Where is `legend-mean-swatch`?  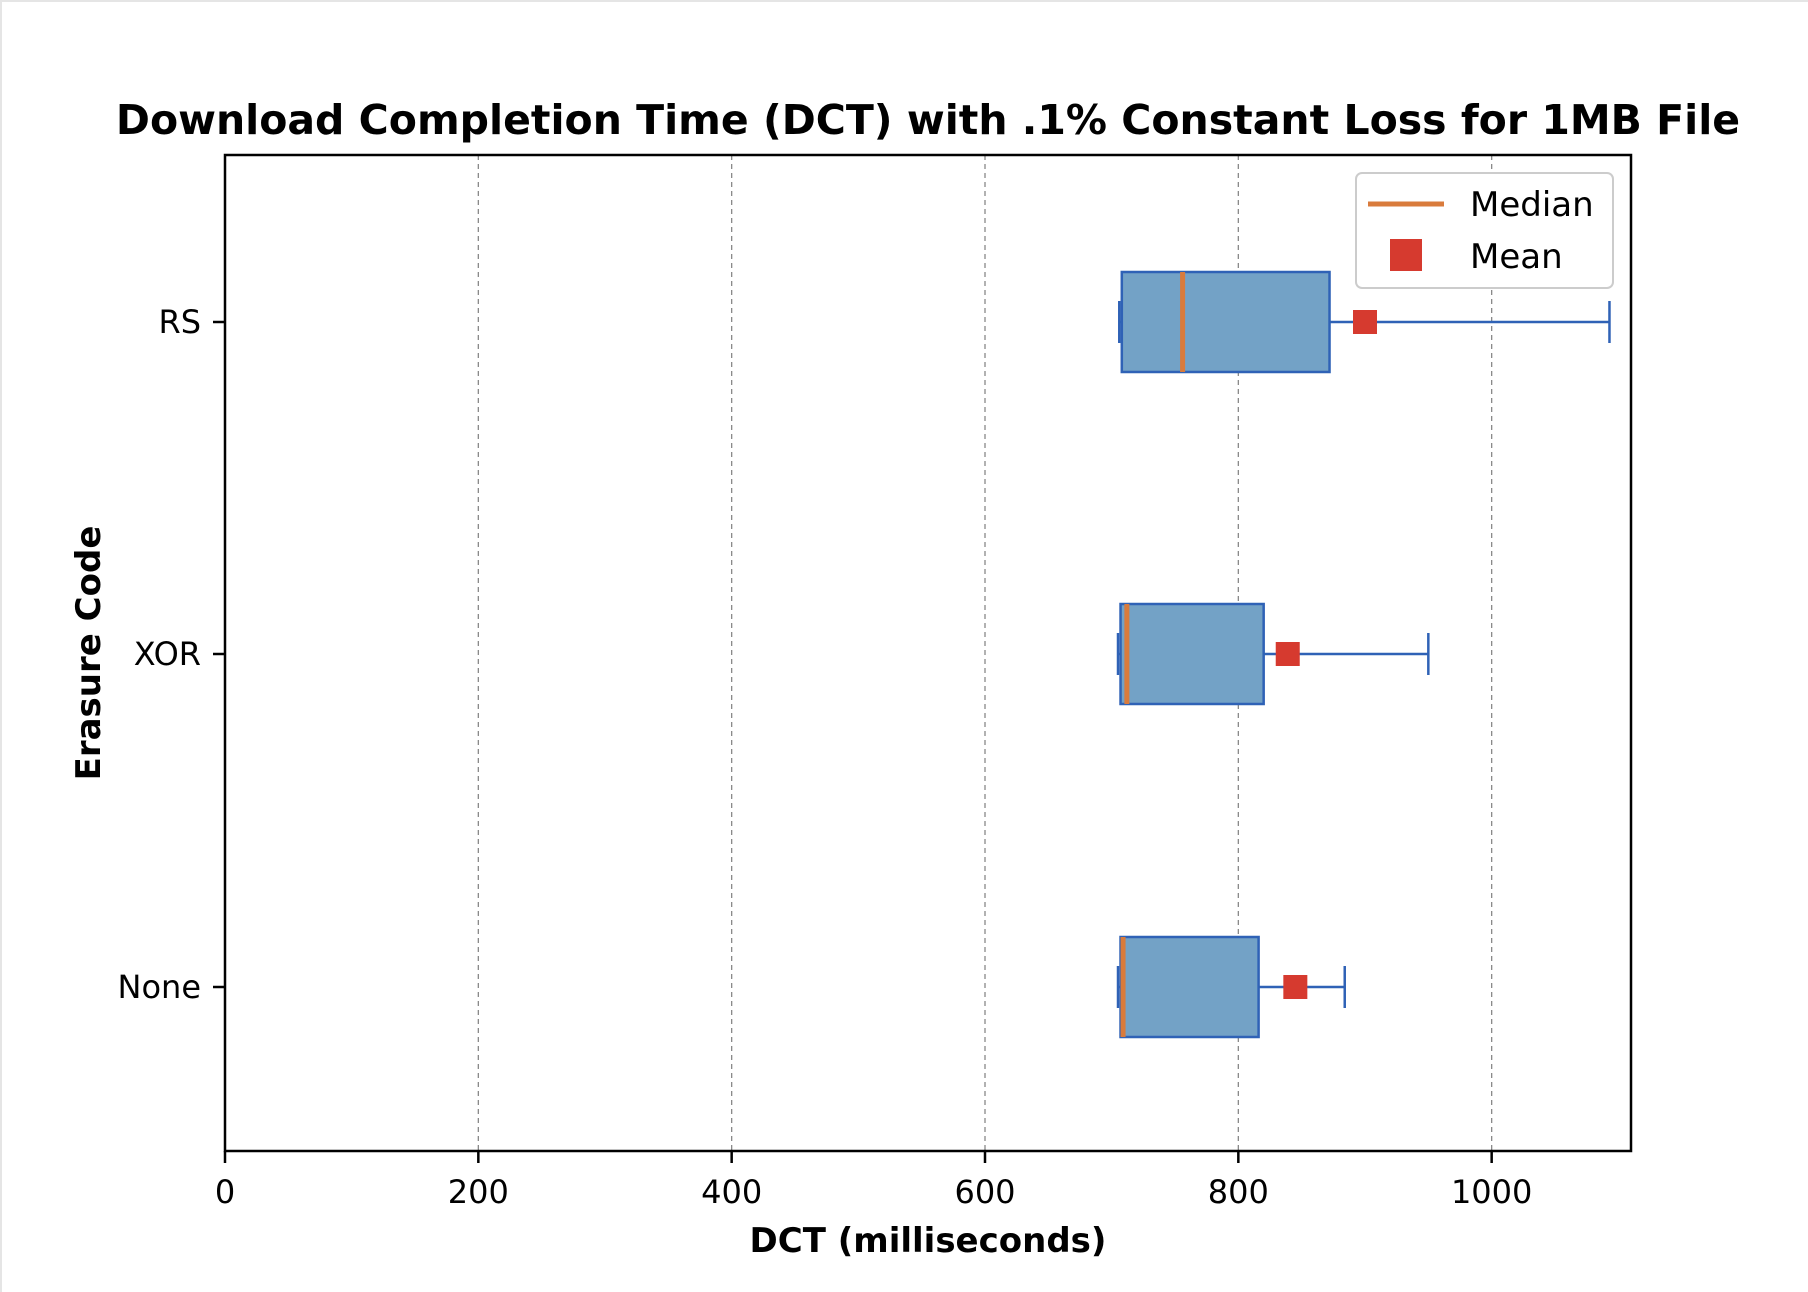
legend-mean-swatch is located at coordinates (1406, 255).